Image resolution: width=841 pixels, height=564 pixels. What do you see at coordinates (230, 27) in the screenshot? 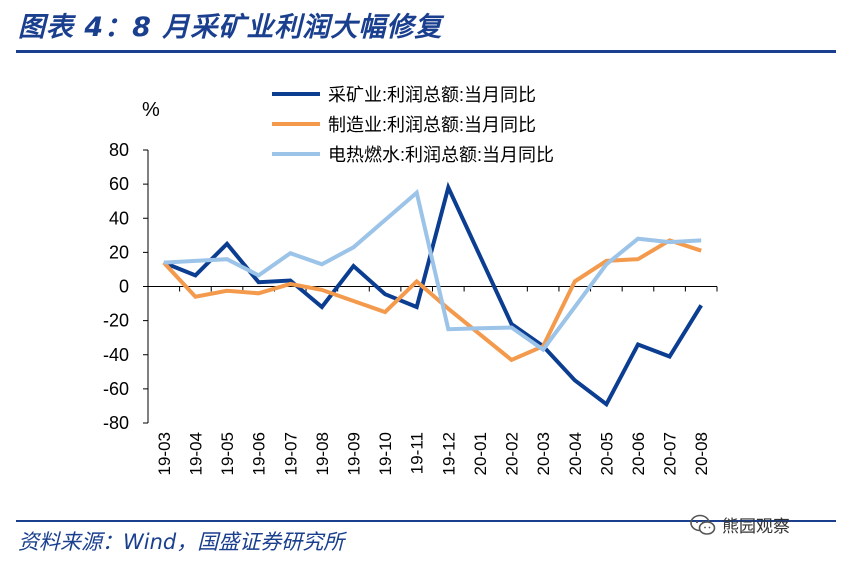
I see `chart-title: 图表 4：8 月采矿业利润大幅修复` at bounding box center [230, 27].